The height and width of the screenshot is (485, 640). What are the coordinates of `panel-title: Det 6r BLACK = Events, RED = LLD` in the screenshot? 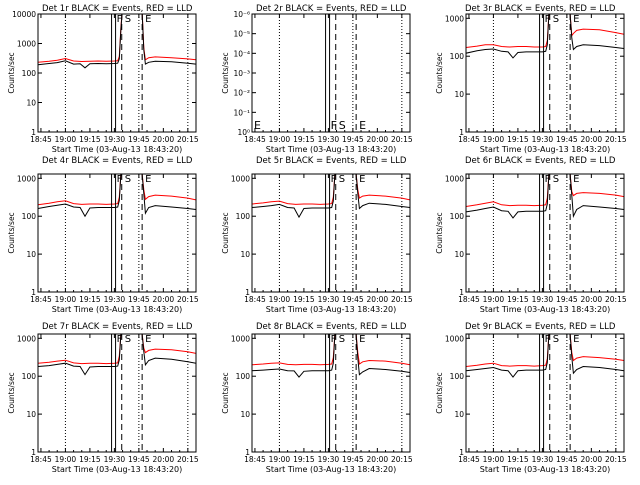 It's located at (540, 161).